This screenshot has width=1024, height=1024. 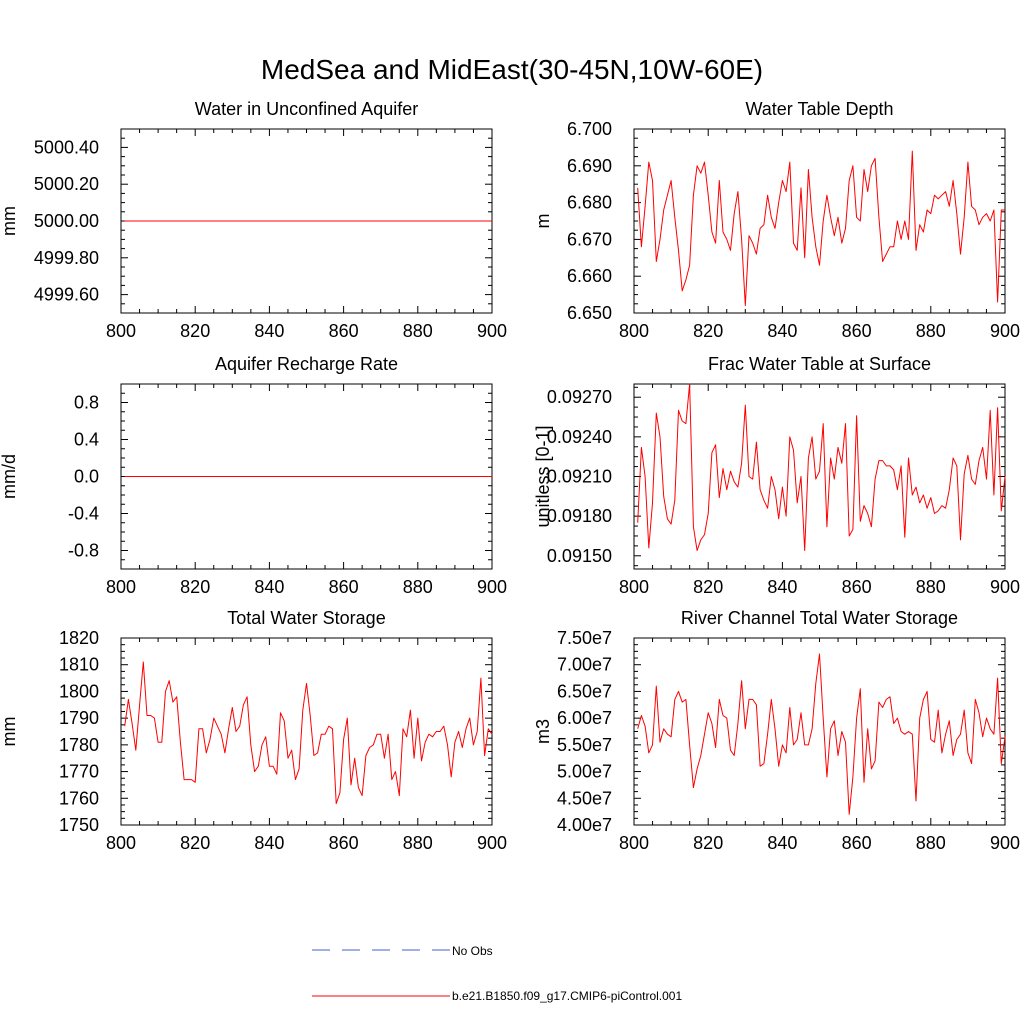 What do you see at coordinates (543, 476) in the screenshot?
I see `y-axis-label: unitless [0-1]` at bounding box center [543, 476].